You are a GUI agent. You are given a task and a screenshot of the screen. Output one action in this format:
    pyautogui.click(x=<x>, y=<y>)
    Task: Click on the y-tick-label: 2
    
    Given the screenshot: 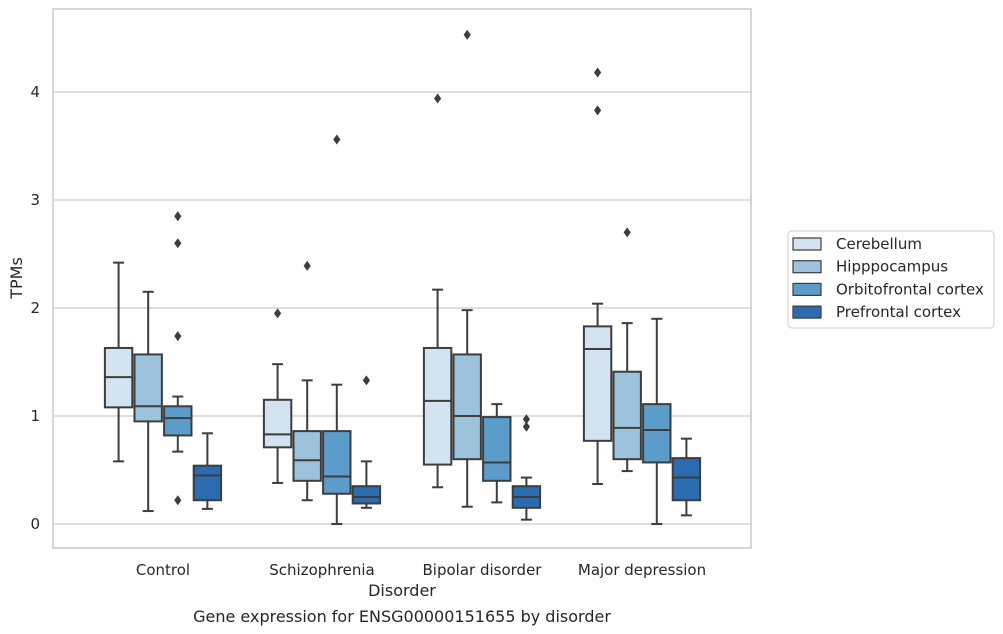 What is the action you would take?
    pyautogui.click(x=35, y=308)
    